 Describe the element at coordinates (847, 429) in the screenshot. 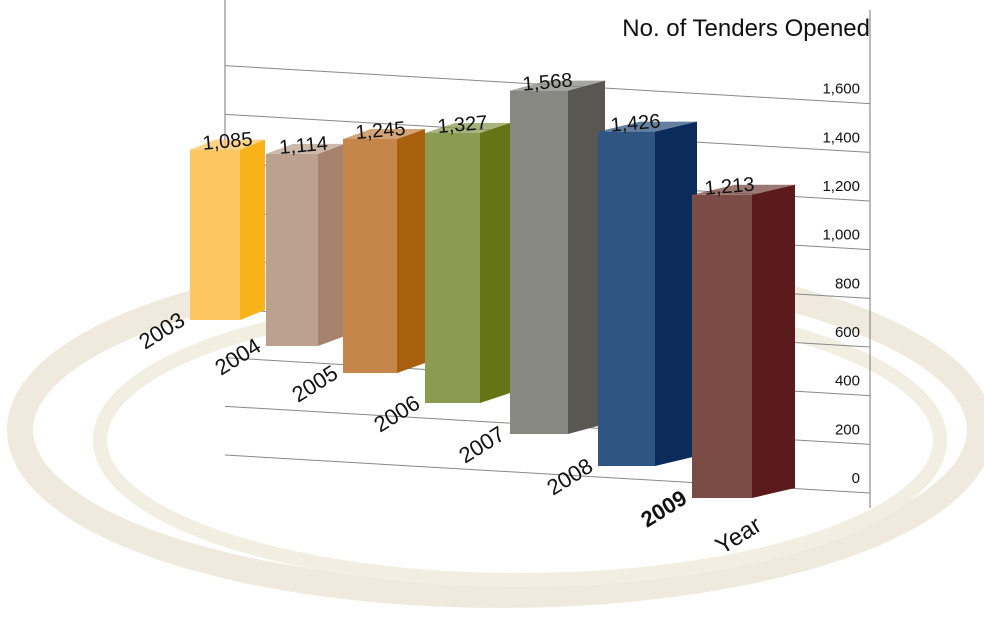

I see `y-tick-label: 200` at that location.